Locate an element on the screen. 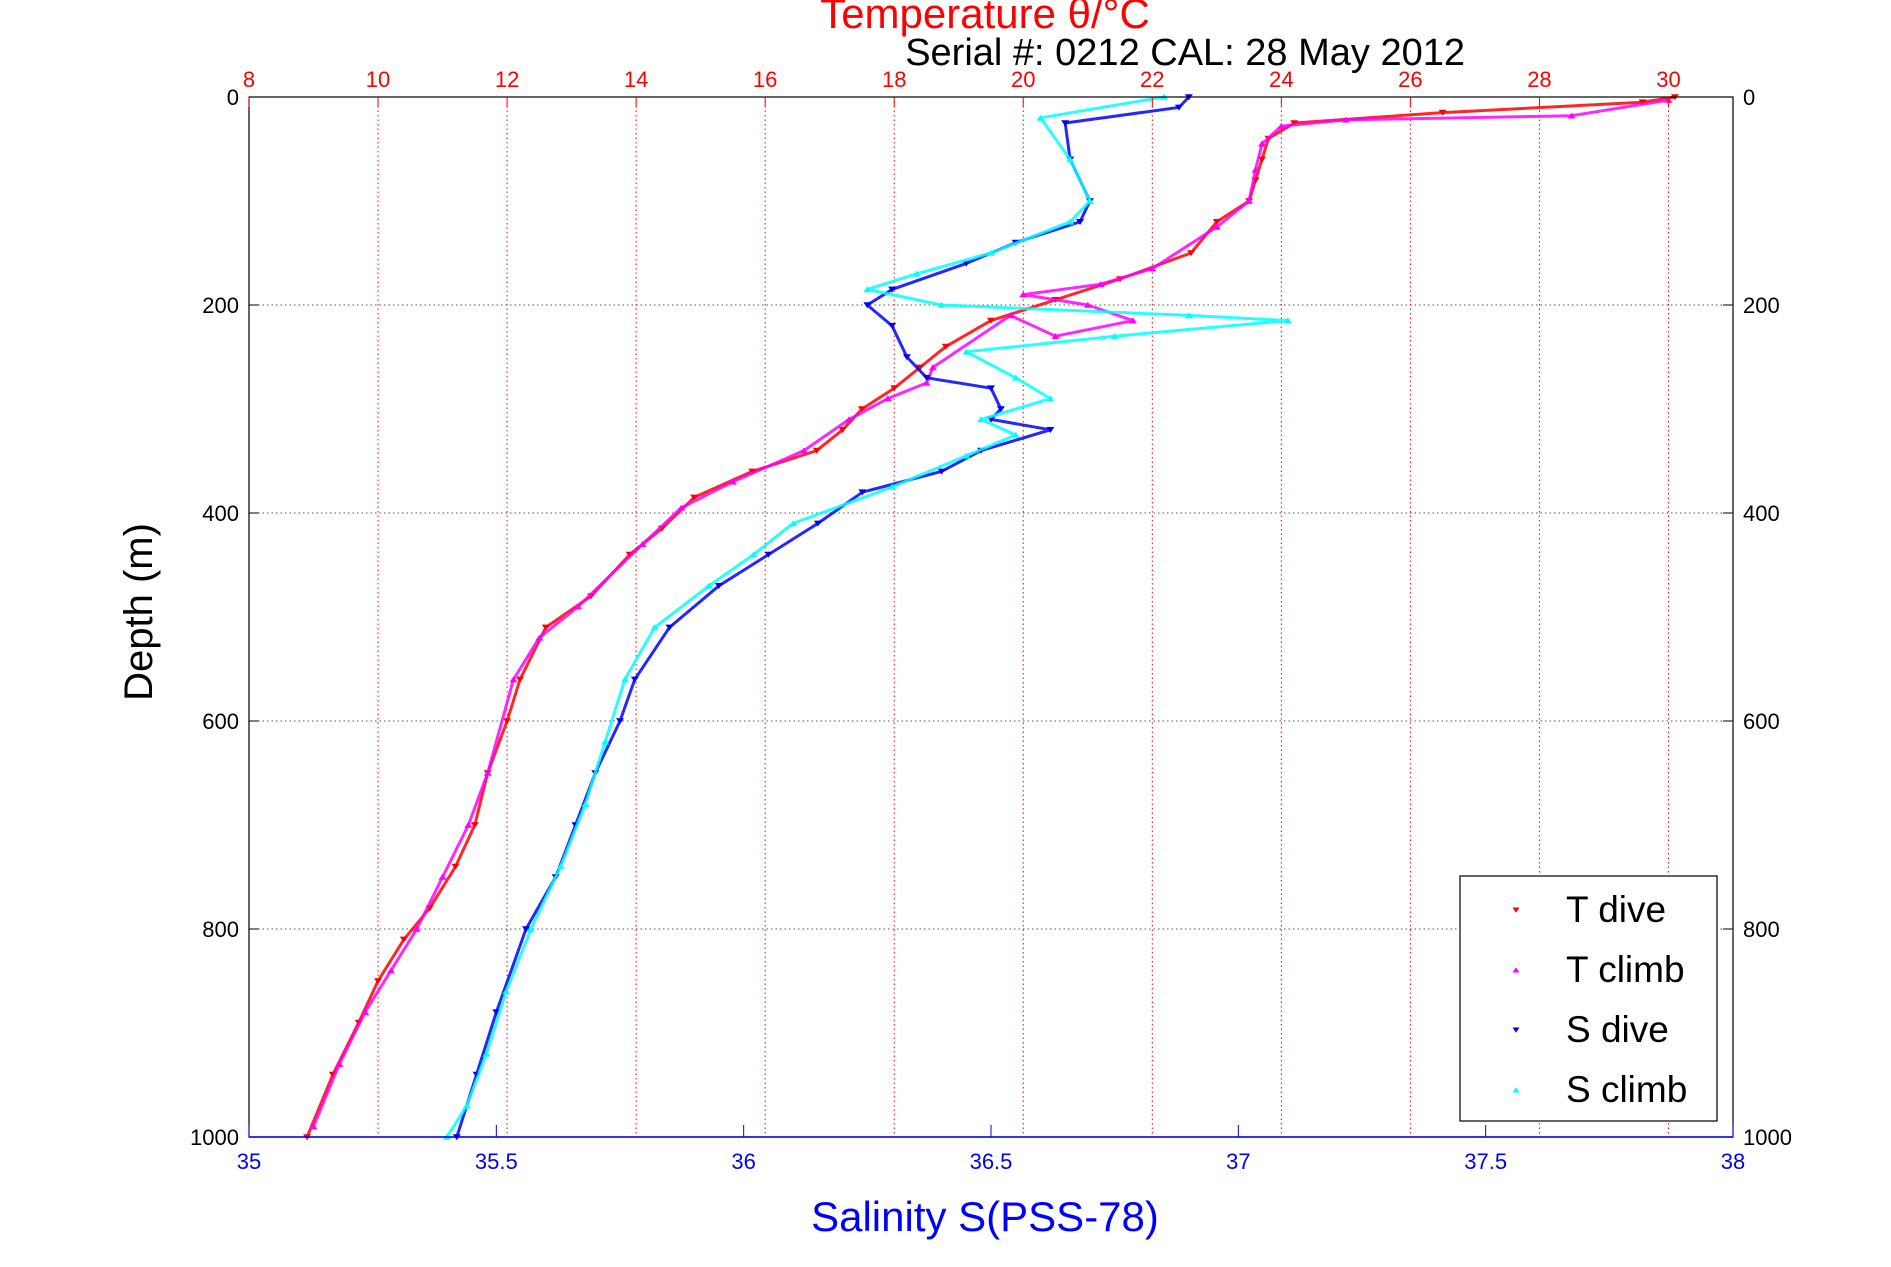  legend-label: T dive is located at coordinates (1616, 909).